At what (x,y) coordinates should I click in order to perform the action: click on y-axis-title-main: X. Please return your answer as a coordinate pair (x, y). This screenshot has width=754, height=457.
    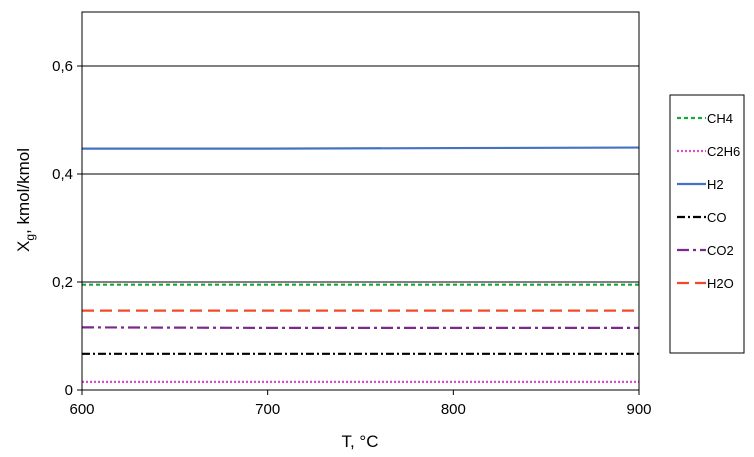
    Looking at the image, I should click on (23, 246).